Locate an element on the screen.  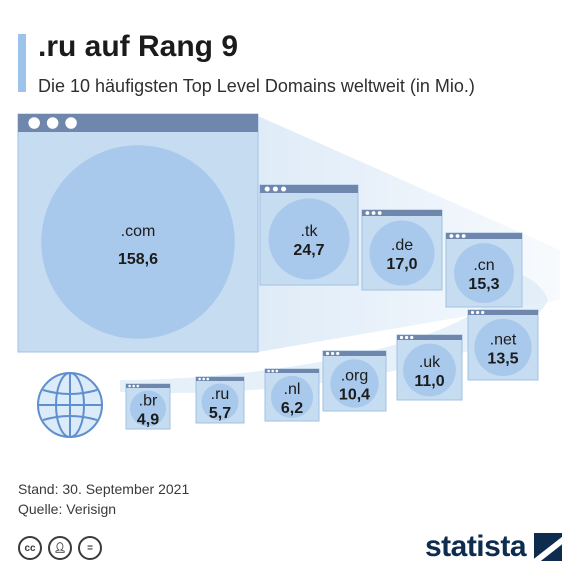
tld-window-org: .org 10,4 is located at coordinates (354, 381).